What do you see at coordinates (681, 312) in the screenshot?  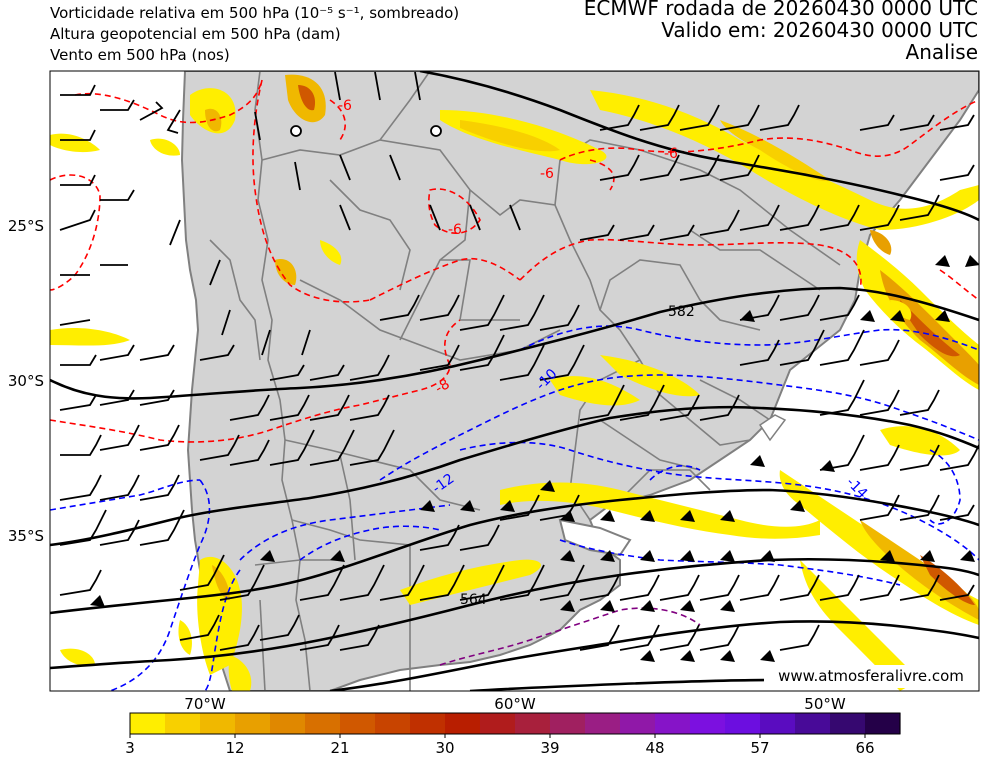 I see `geopotential-label: 582` at bounding box center [681, 312].